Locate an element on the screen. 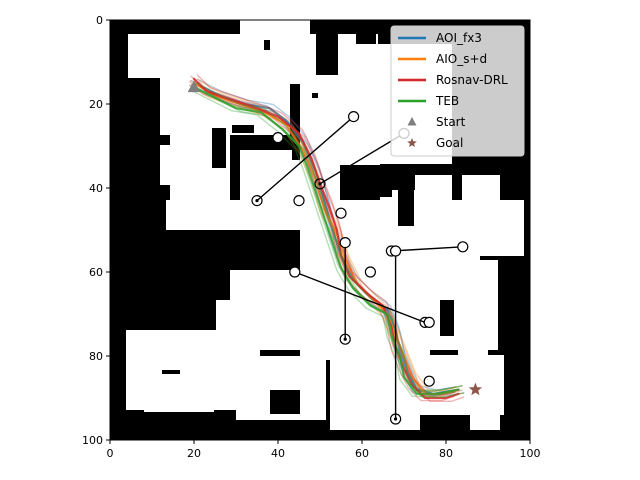  y-tick-label-3: 60 is located at coordinates (96, 272).